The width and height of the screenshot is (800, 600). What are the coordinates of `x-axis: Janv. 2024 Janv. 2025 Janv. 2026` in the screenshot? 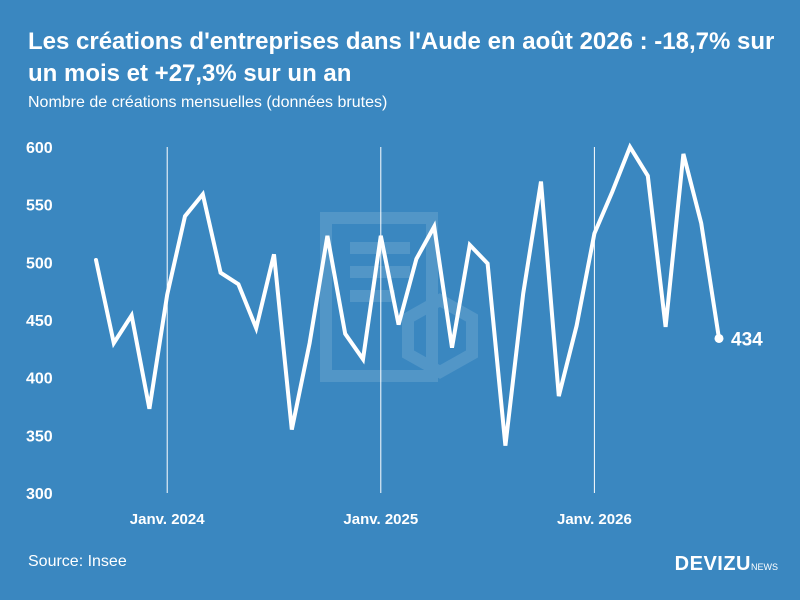 It's located at (381, 519).